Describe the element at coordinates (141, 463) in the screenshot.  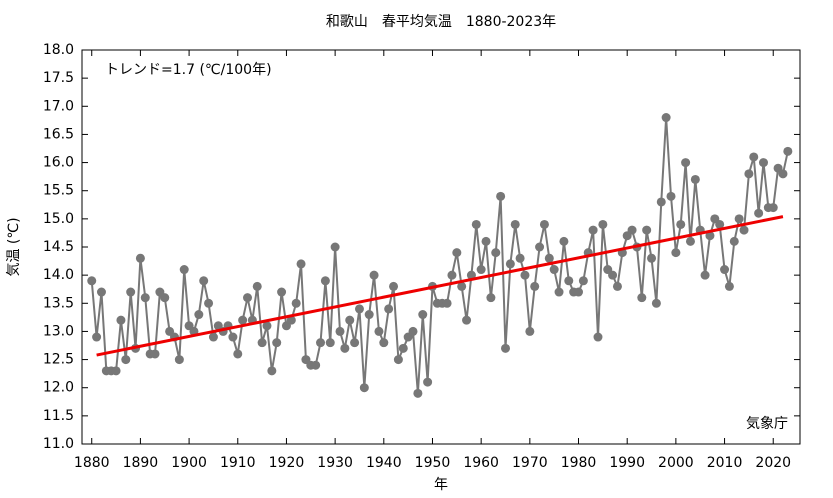
I see `x-tick-label: 1890` at that location.